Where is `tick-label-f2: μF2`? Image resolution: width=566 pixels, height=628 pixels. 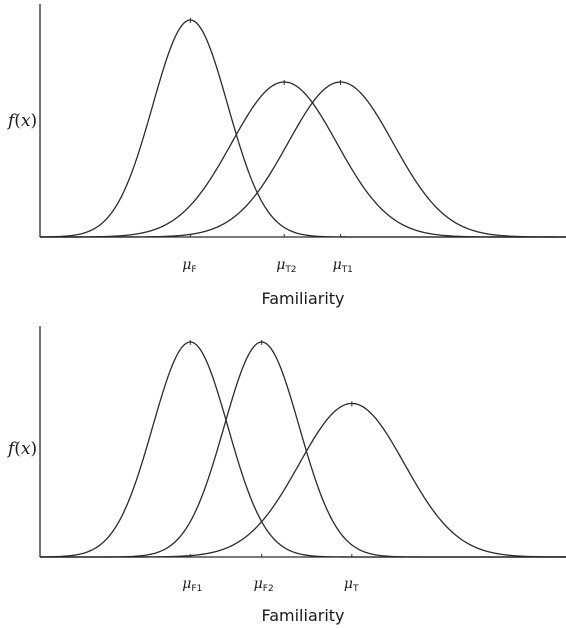 tick-label-f2: μF2 is located at coordinates (264, 585).